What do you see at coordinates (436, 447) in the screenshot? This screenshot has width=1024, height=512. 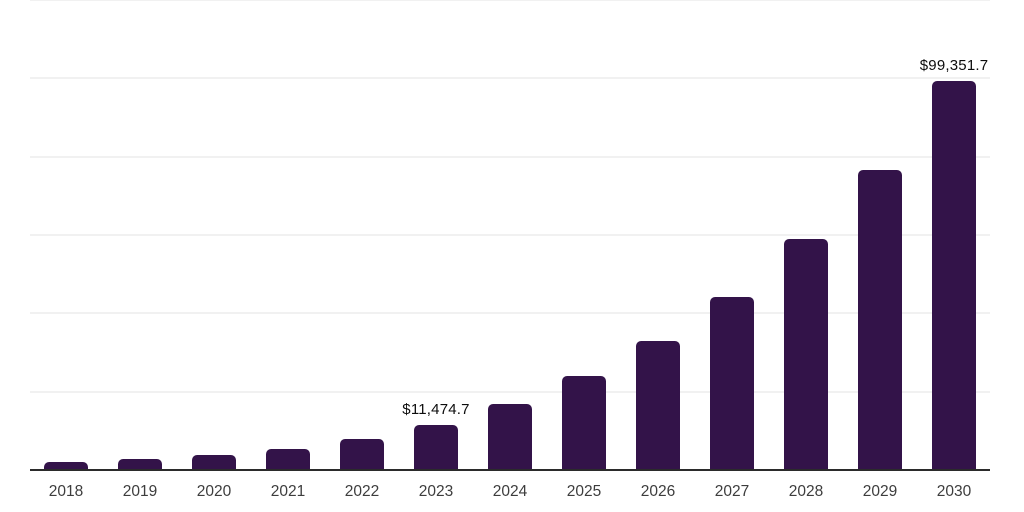 I see `bar-2023` at bounding box center [436, 447].